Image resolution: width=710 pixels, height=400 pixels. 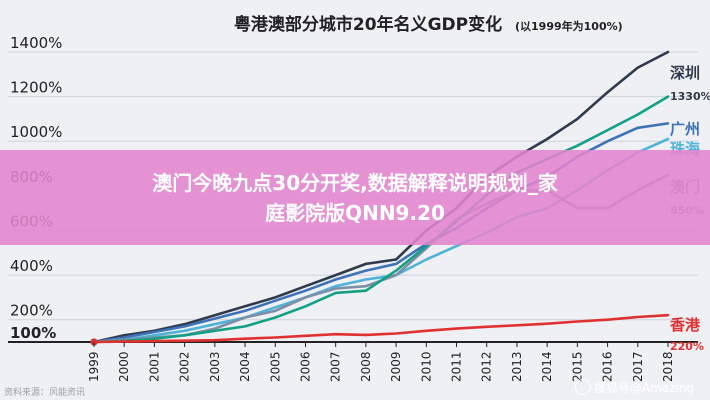 What do you see at coordinates (366, 366) in the screenshot?
I see `x-tick-label: 2008` at bounding box center [366, 366].